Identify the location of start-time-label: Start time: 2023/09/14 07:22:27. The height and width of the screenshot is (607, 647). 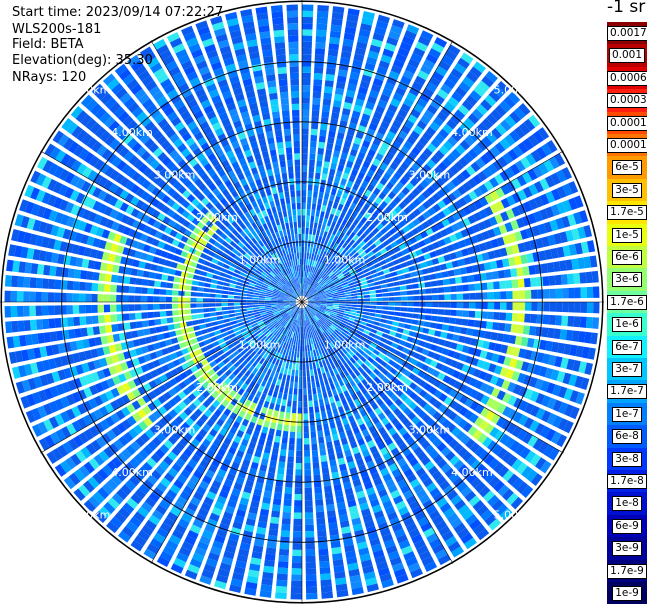
(118, 12).